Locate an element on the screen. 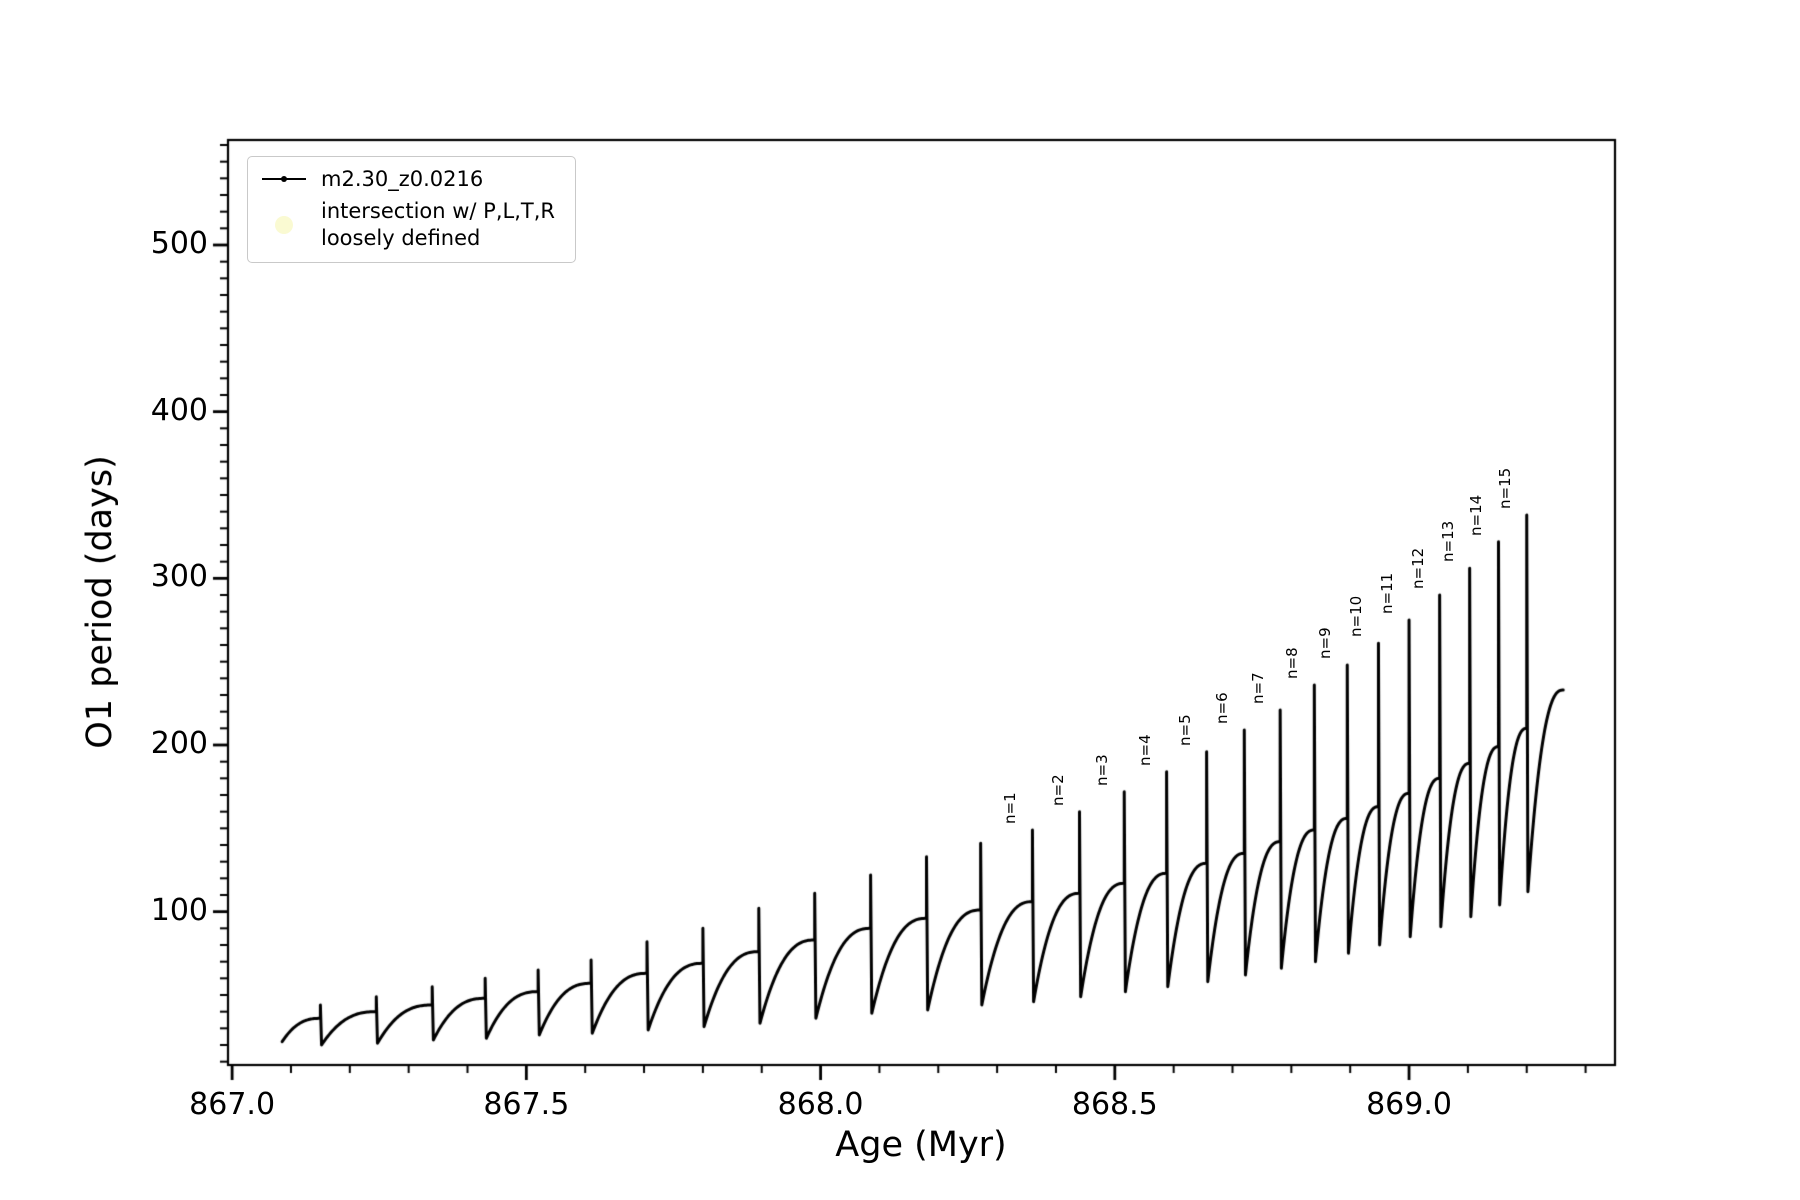  legend-item-series: m2.30_z0.0216 is located at coordinates (408, 179).